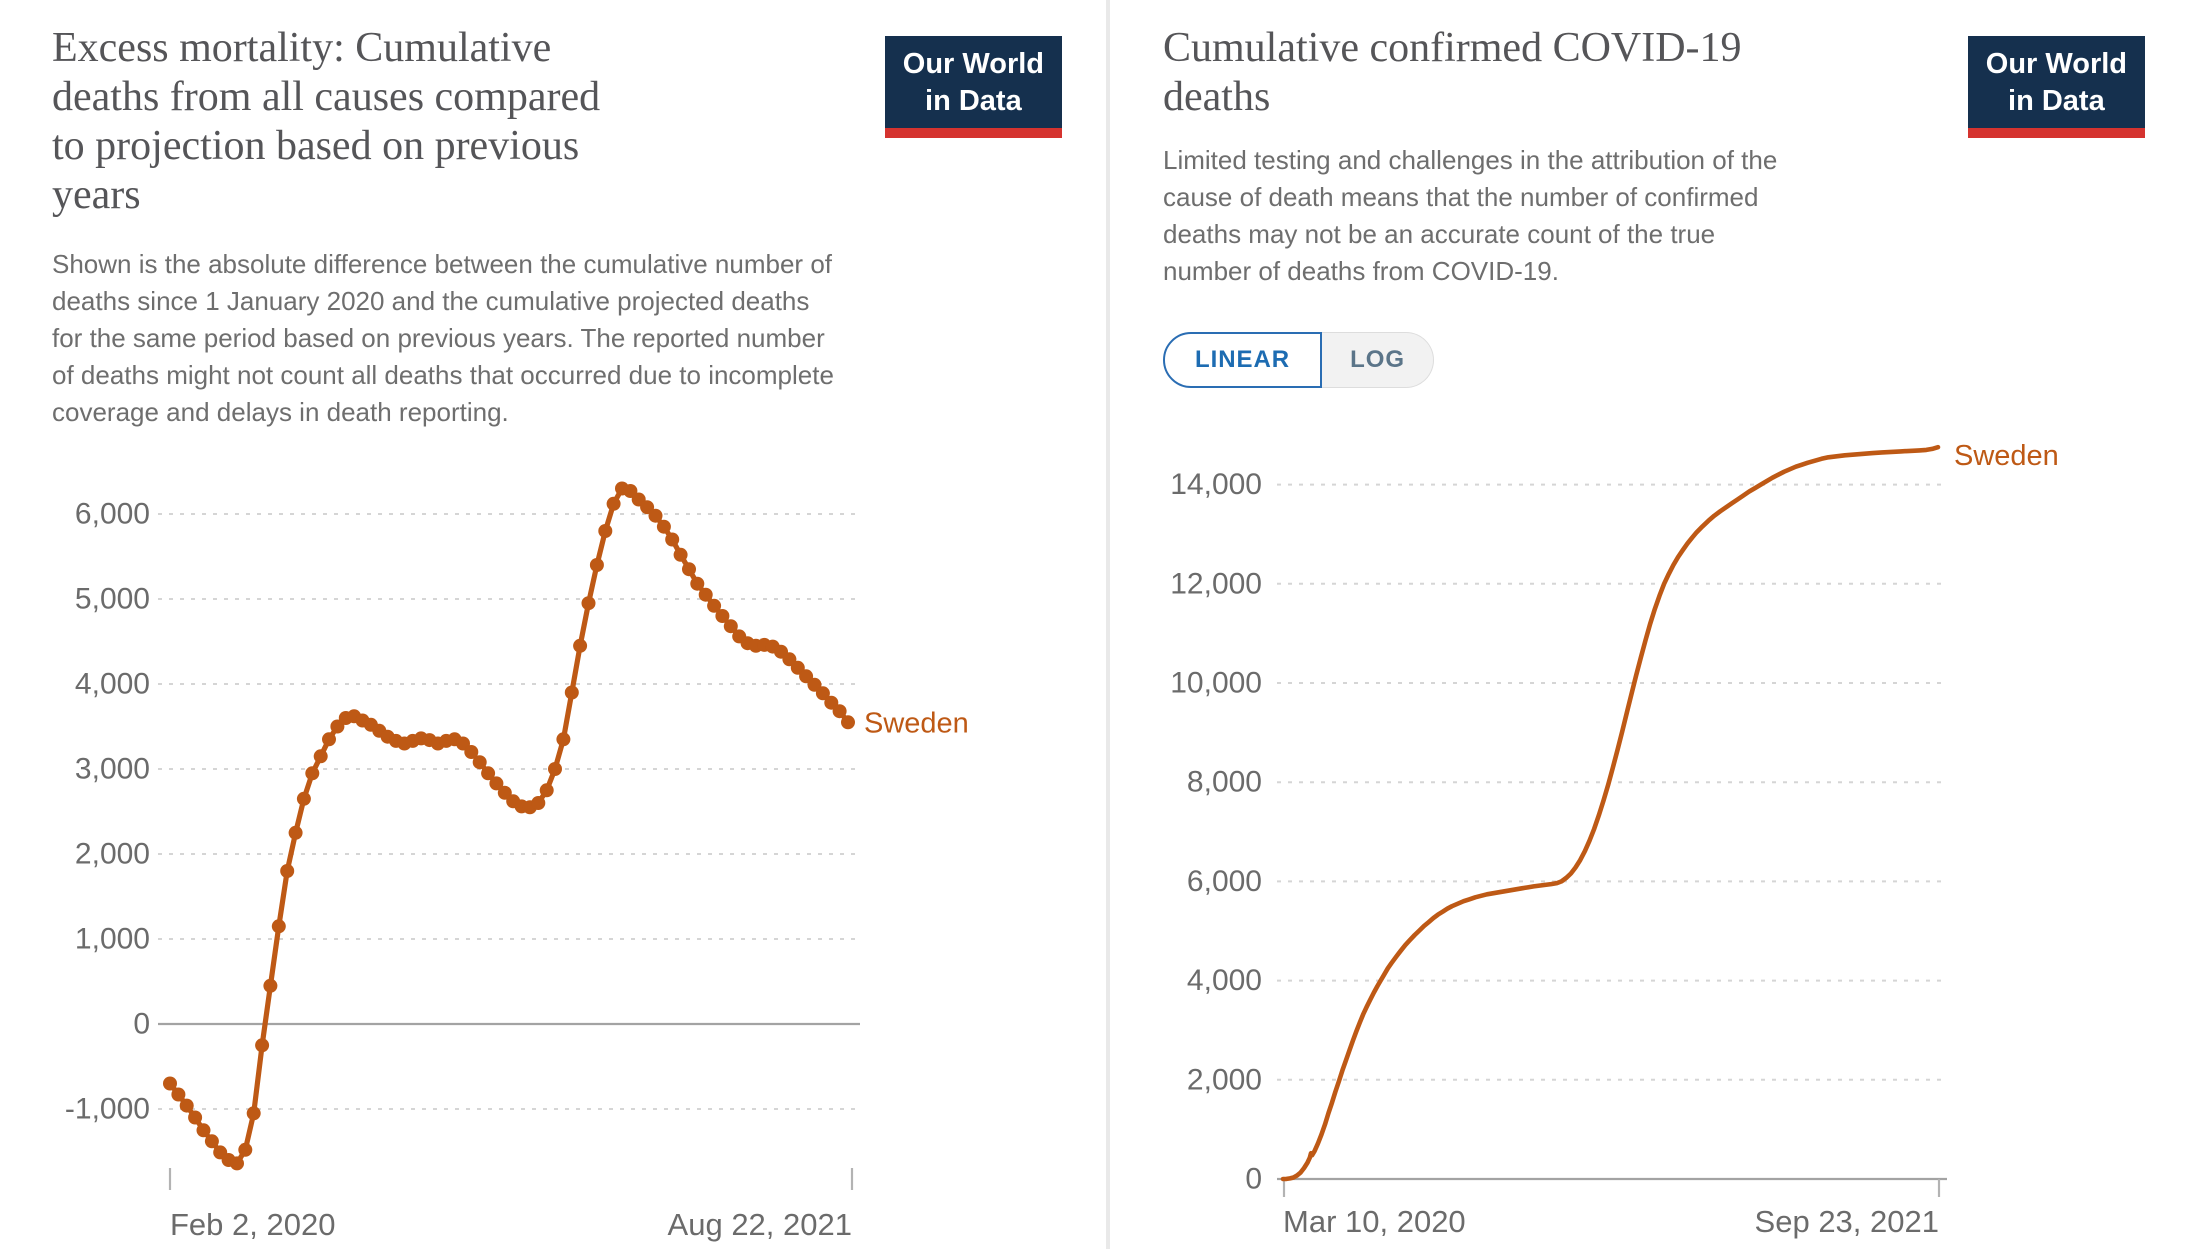 Image resolution: width=2189 pixels, height=1249 pixels. I want to click on y-axis-label: 5,000, so click(112, 599).